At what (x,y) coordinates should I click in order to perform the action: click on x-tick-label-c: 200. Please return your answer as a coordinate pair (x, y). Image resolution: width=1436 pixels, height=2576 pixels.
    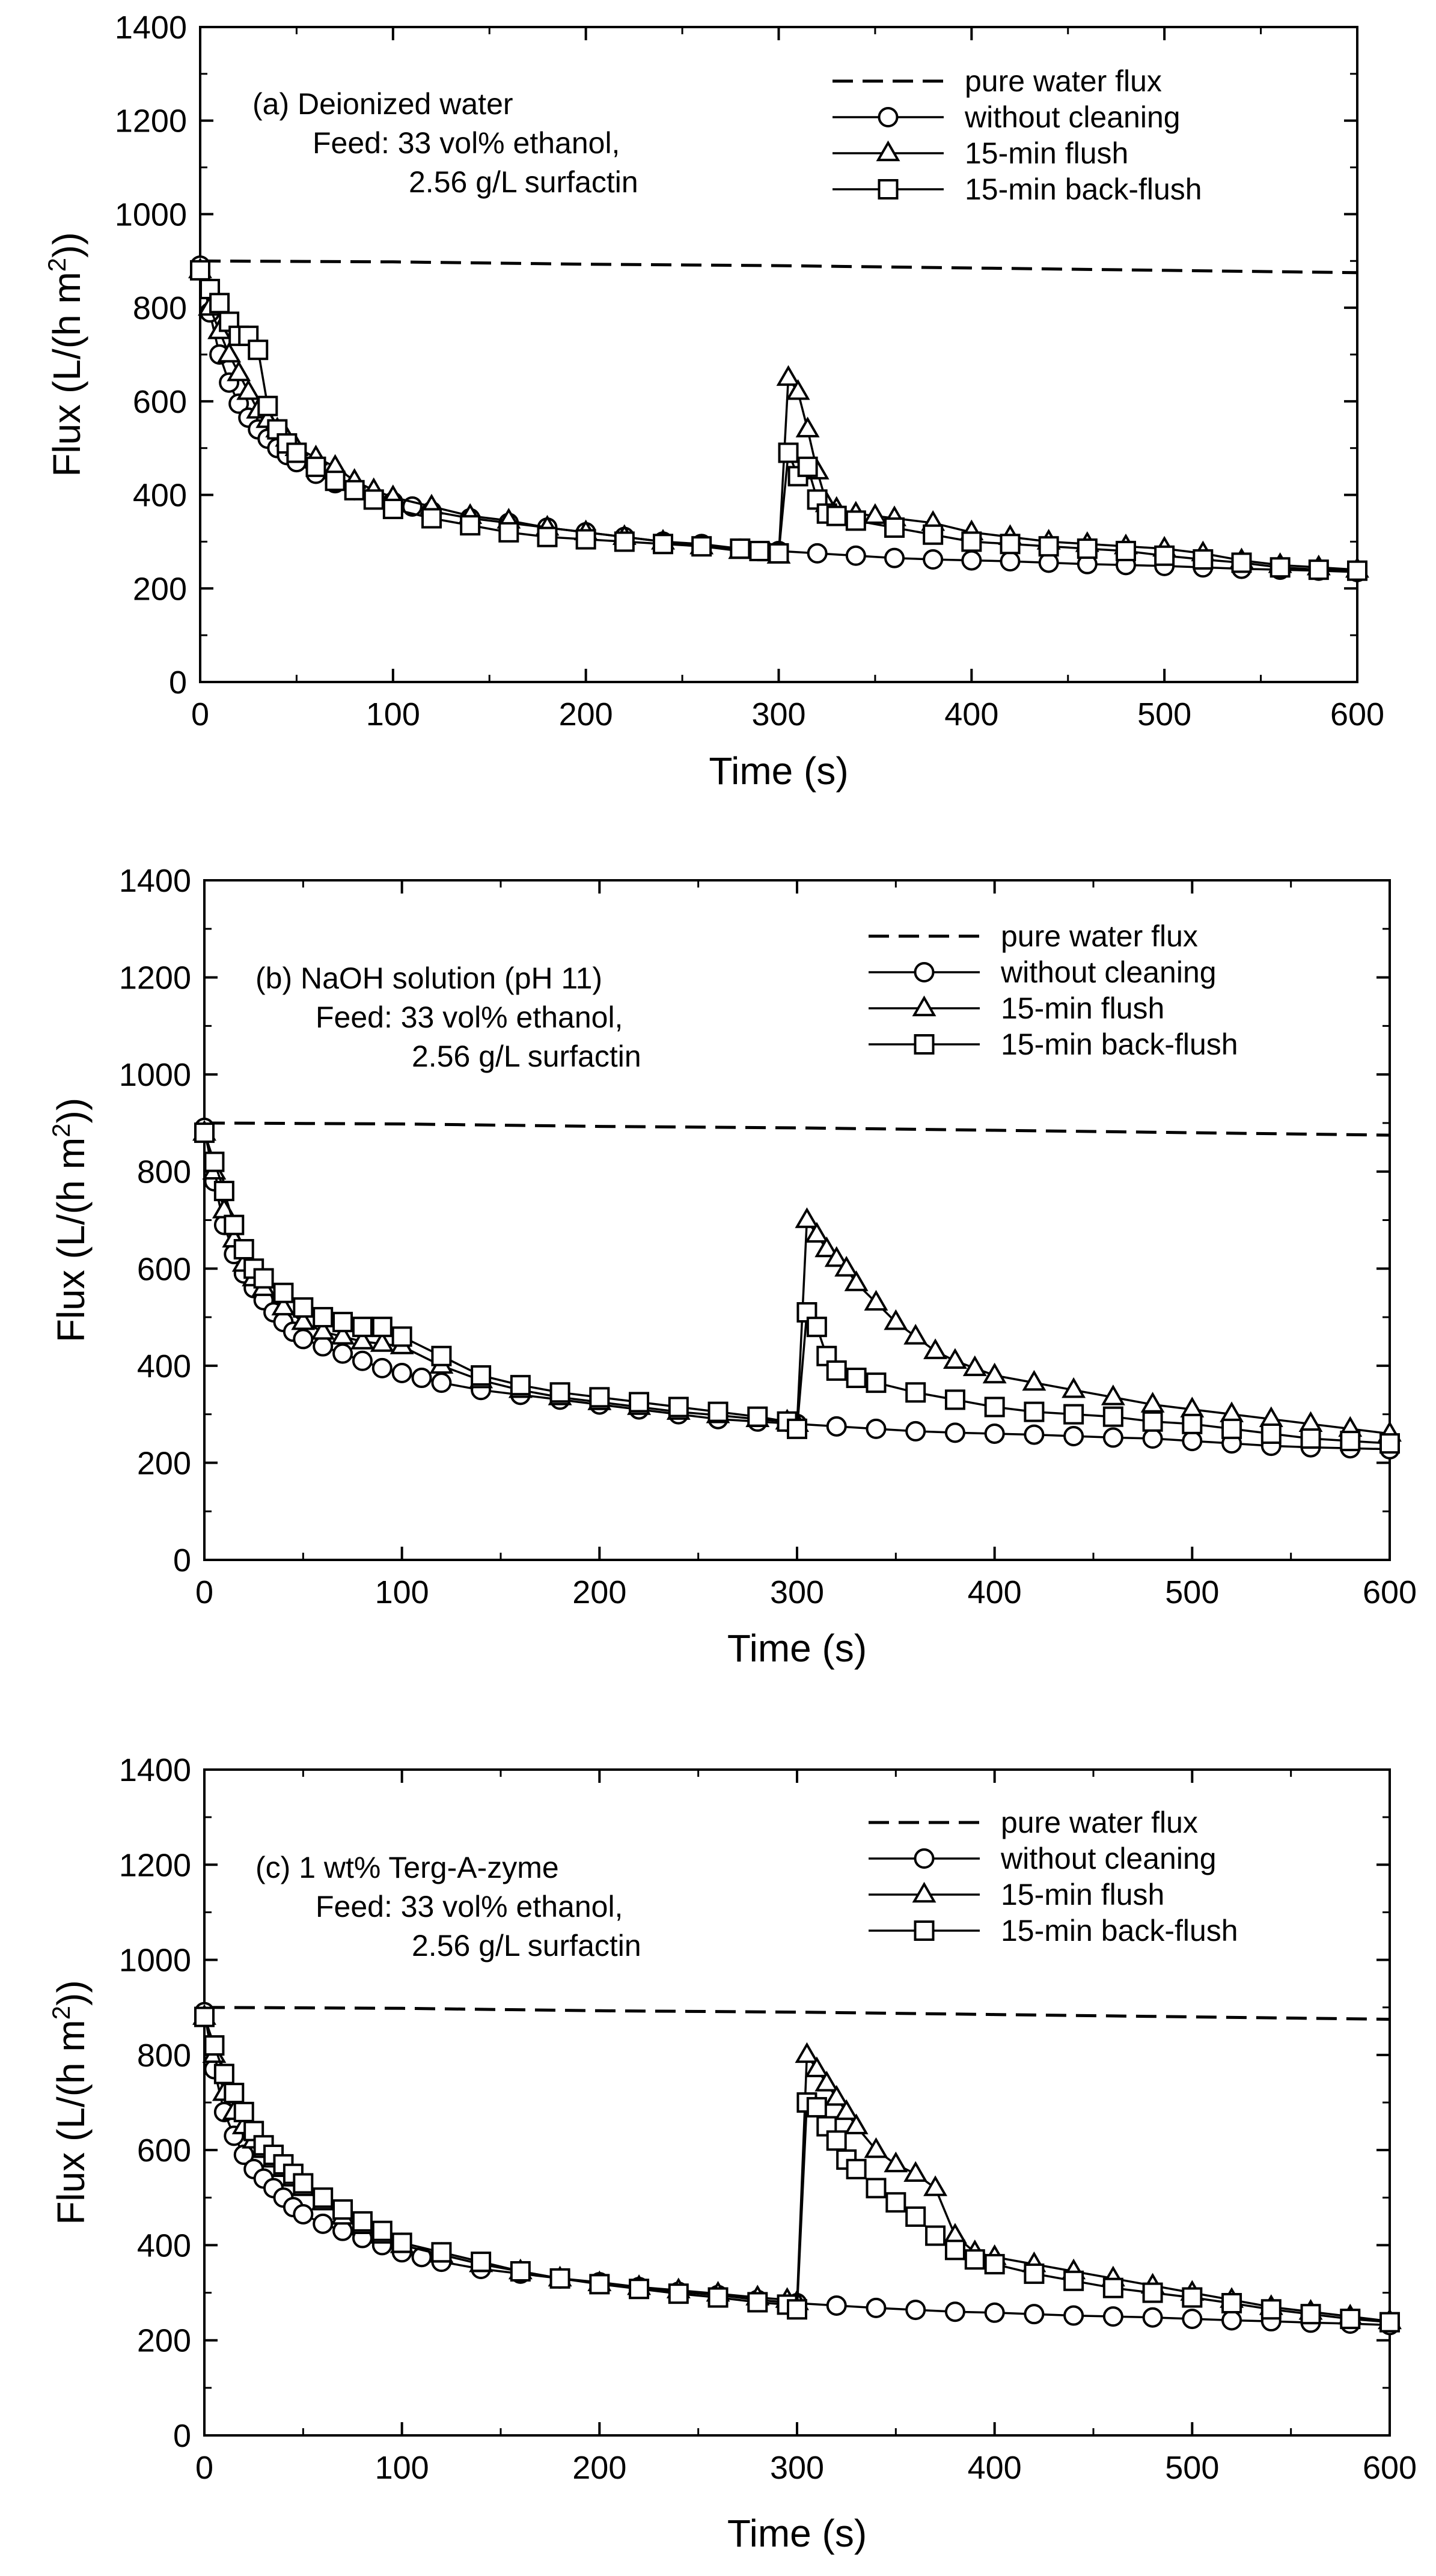
    Looking at the image, I should click on (599, 2468).